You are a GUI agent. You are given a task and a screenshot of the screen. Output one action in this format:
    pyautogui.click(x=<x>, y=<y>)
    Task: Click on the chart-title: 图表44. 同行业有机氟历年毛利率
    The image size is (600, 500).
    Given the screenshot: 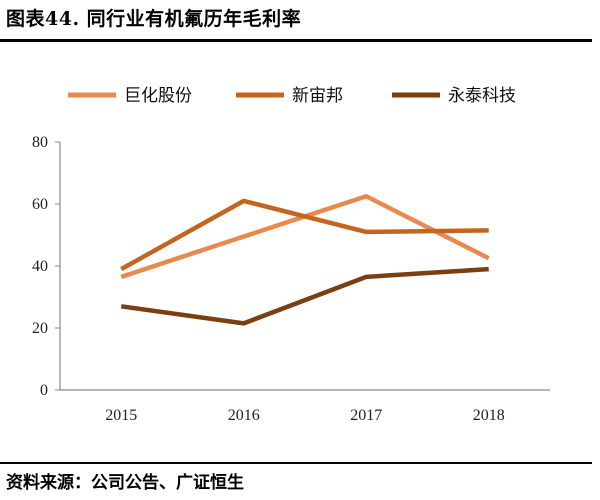 What is the action you would take?
    pyautogui.click(x=154, y=19)
    